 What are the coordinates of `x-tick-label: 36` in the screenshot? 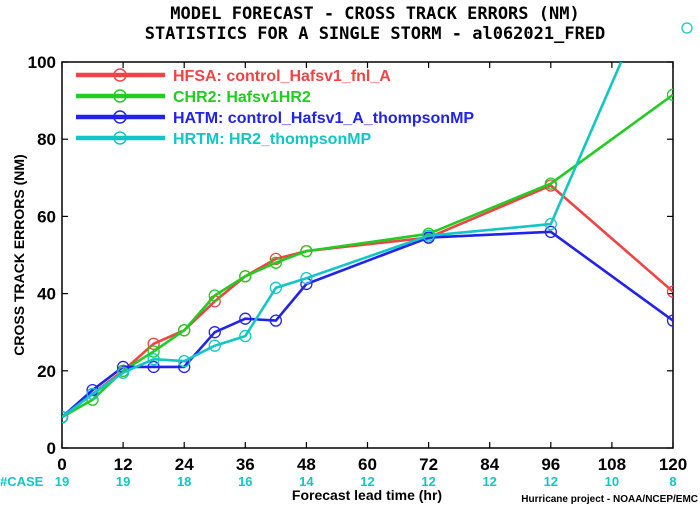 It's located at (245, 464).